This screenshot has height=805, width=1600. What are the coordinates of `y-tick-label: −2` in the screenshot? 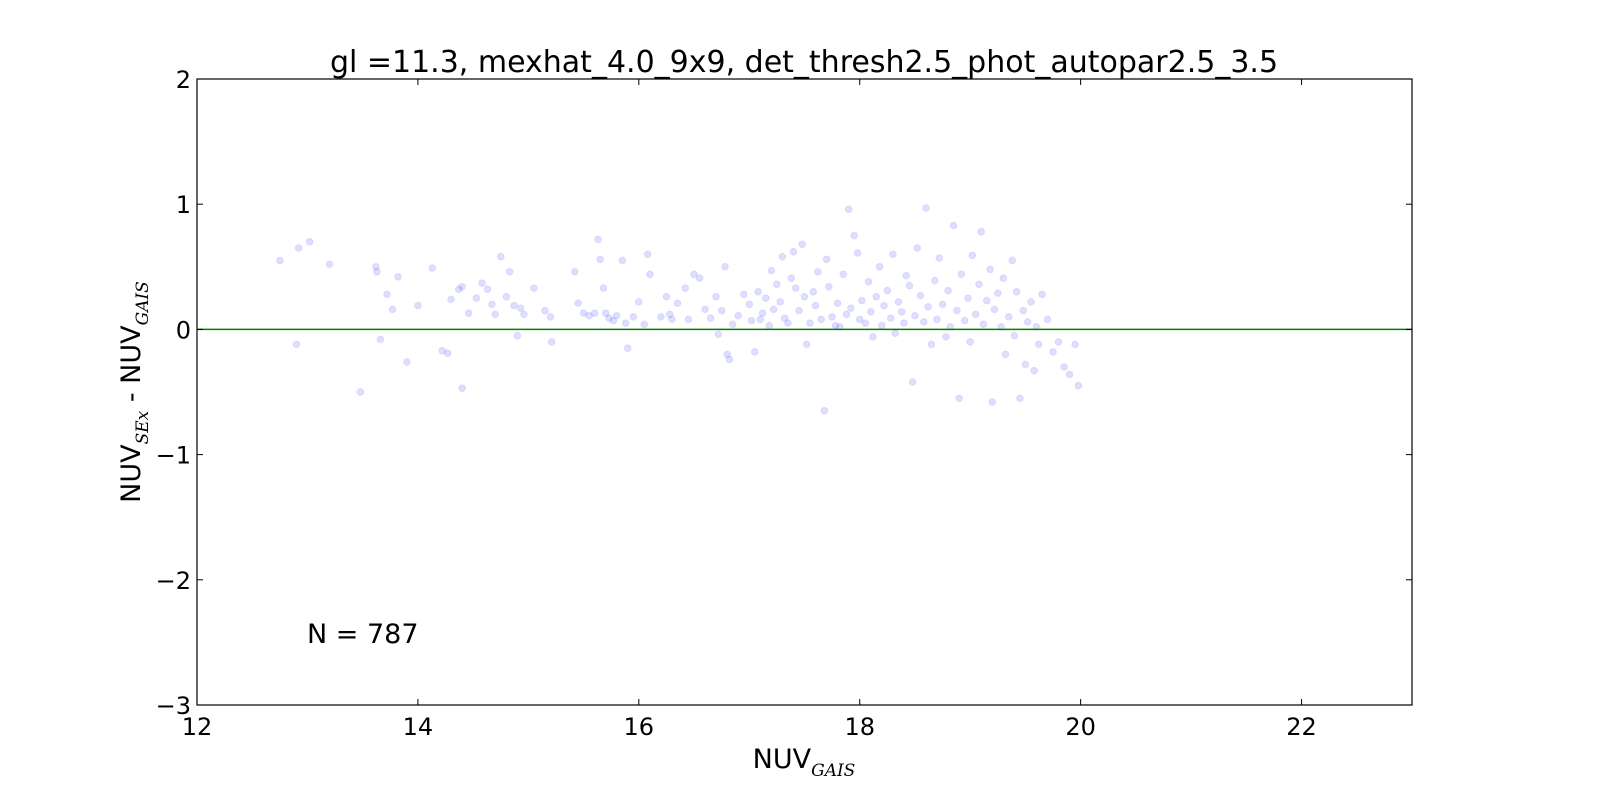 It's located at (173, 581).